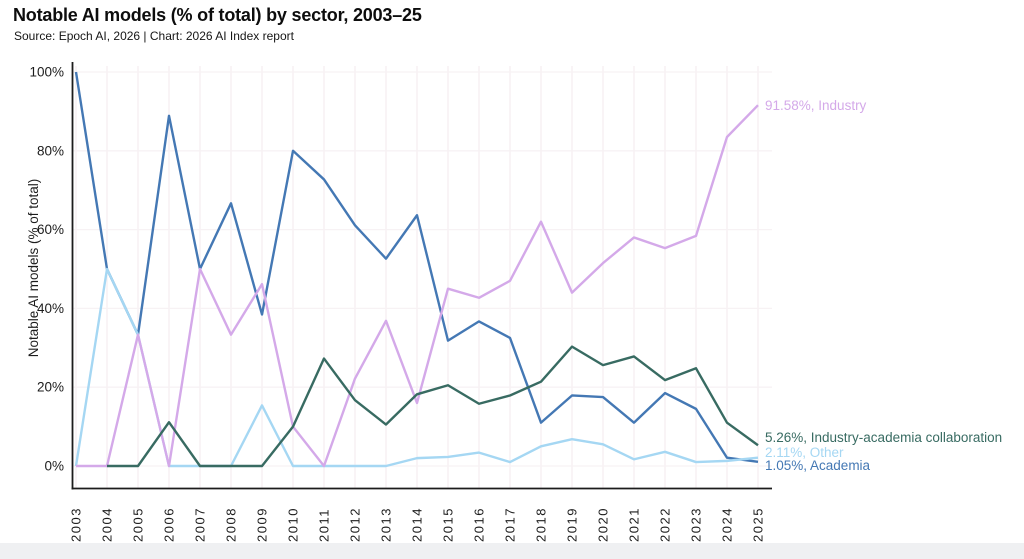  What do you see at coordinates (417, 524) in the screenshot?
I see `x-tick-label: 2014` at bounding box center [417, 524].